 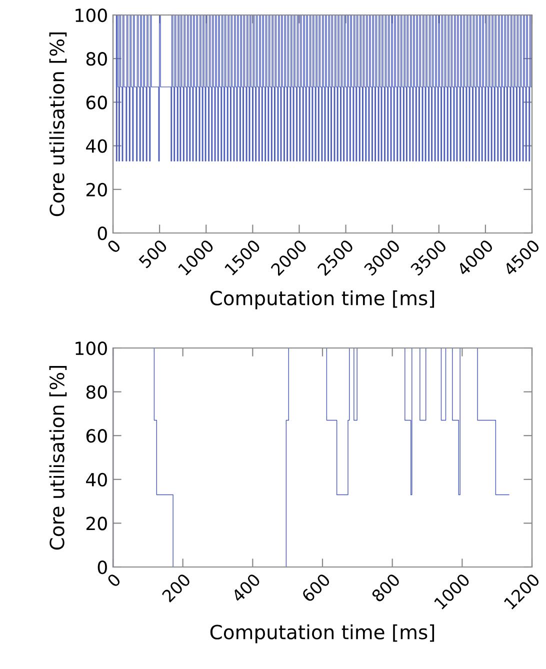 I want to click on x-tick-label: 800, so click(x=385, y=587).